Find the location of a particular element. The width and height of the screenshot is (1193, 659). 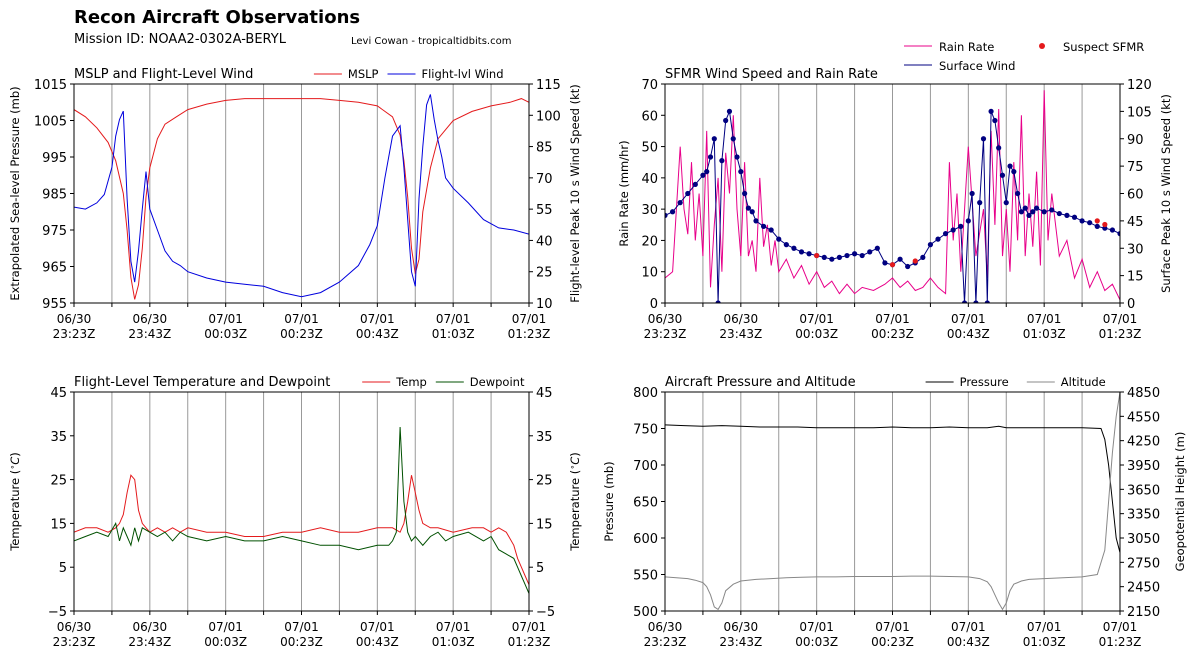

y-tick-label-left: 995 is located at coordinates (54, 158).